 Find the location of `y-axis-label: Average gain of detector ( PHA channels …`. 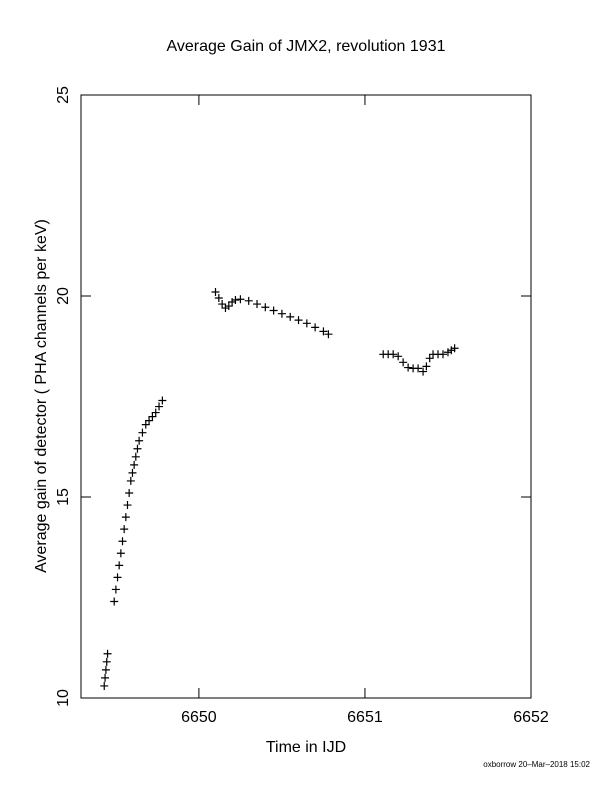

y-axis-label: Average gain of detector ( PHA channels … is located at coordinates (41, 396).